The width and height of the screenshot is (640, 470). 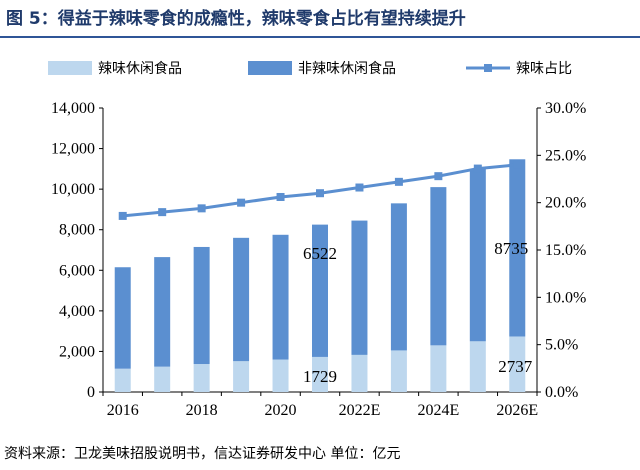 I want to click on data-label: 6522, so click(x=320, y=253).